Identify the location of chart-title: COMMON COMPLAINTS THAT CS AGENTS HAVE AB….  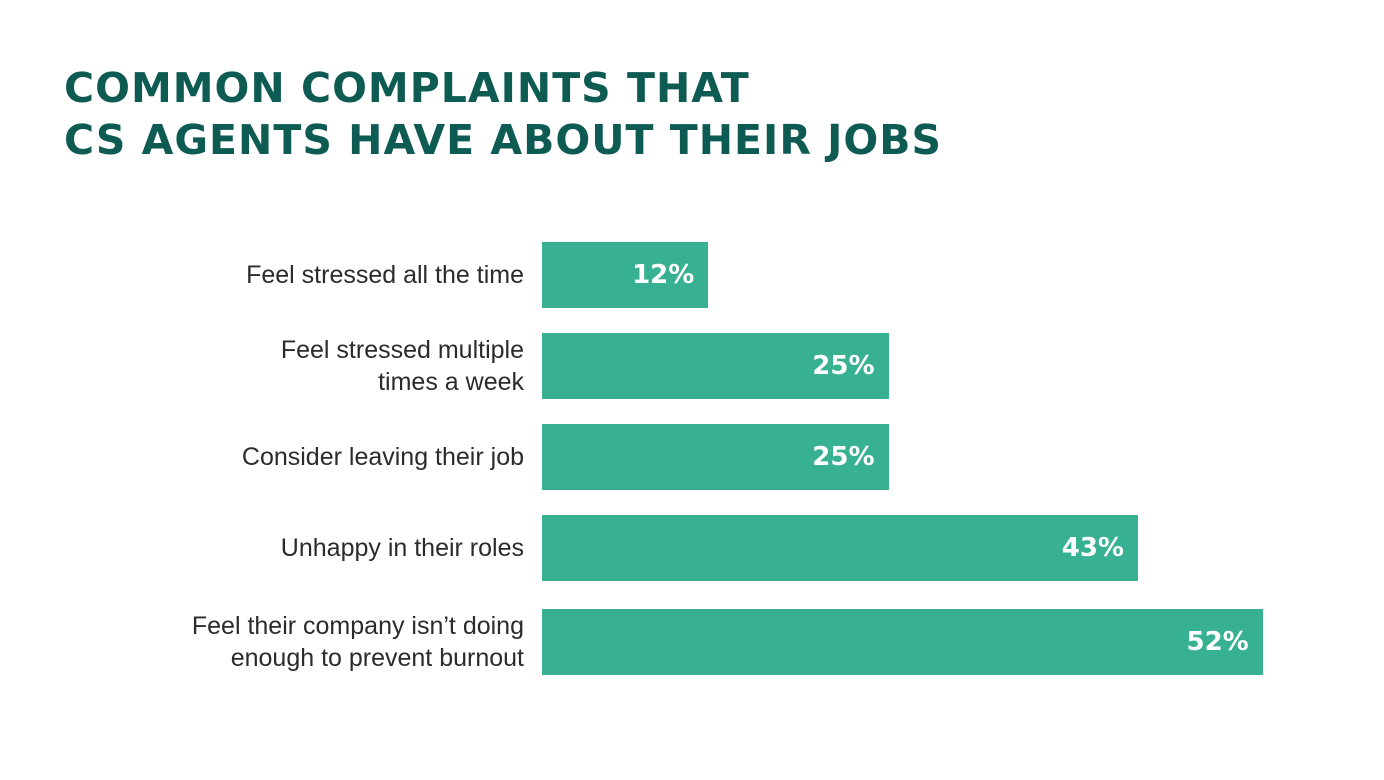
(503, 114).